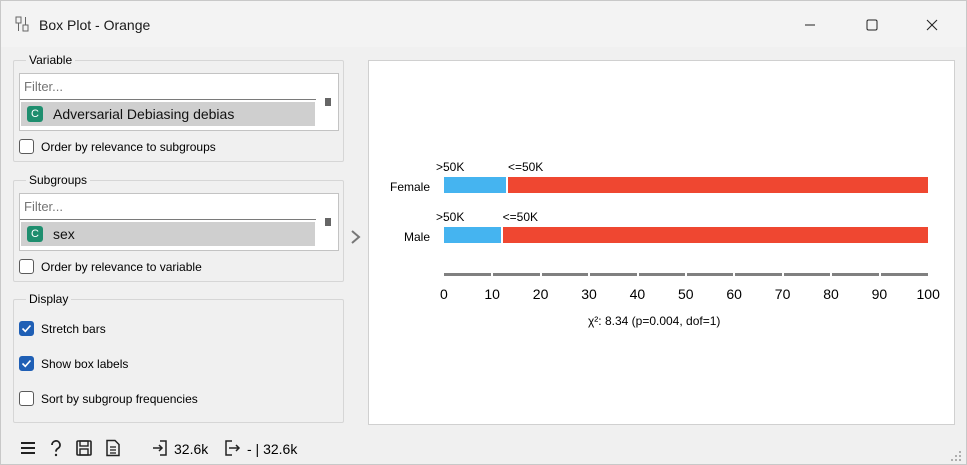 The height and width of the screenshot is (465, 967). What do you see at coordinates (475, 185) in the screenshot?
I see `bar-female-high-income` at bounding box center [475, 185].